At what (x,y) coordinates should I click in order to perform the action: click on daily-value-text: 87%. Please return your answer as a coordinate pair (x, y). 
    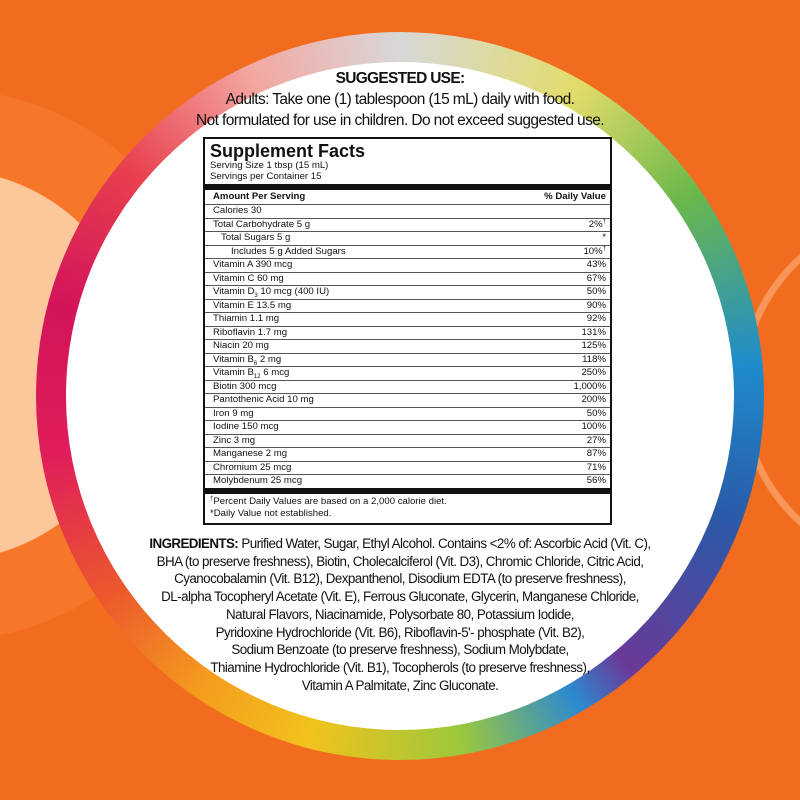
    Looking at the image, I should click on (596, 453).